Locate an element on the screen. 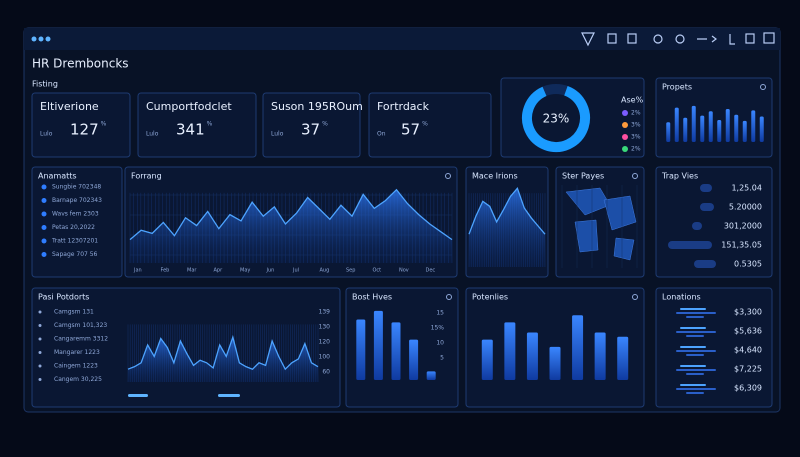 The width and height of the screenshot is (800, 457). panel-title: Anamatts is located at coordinates (57, 176).